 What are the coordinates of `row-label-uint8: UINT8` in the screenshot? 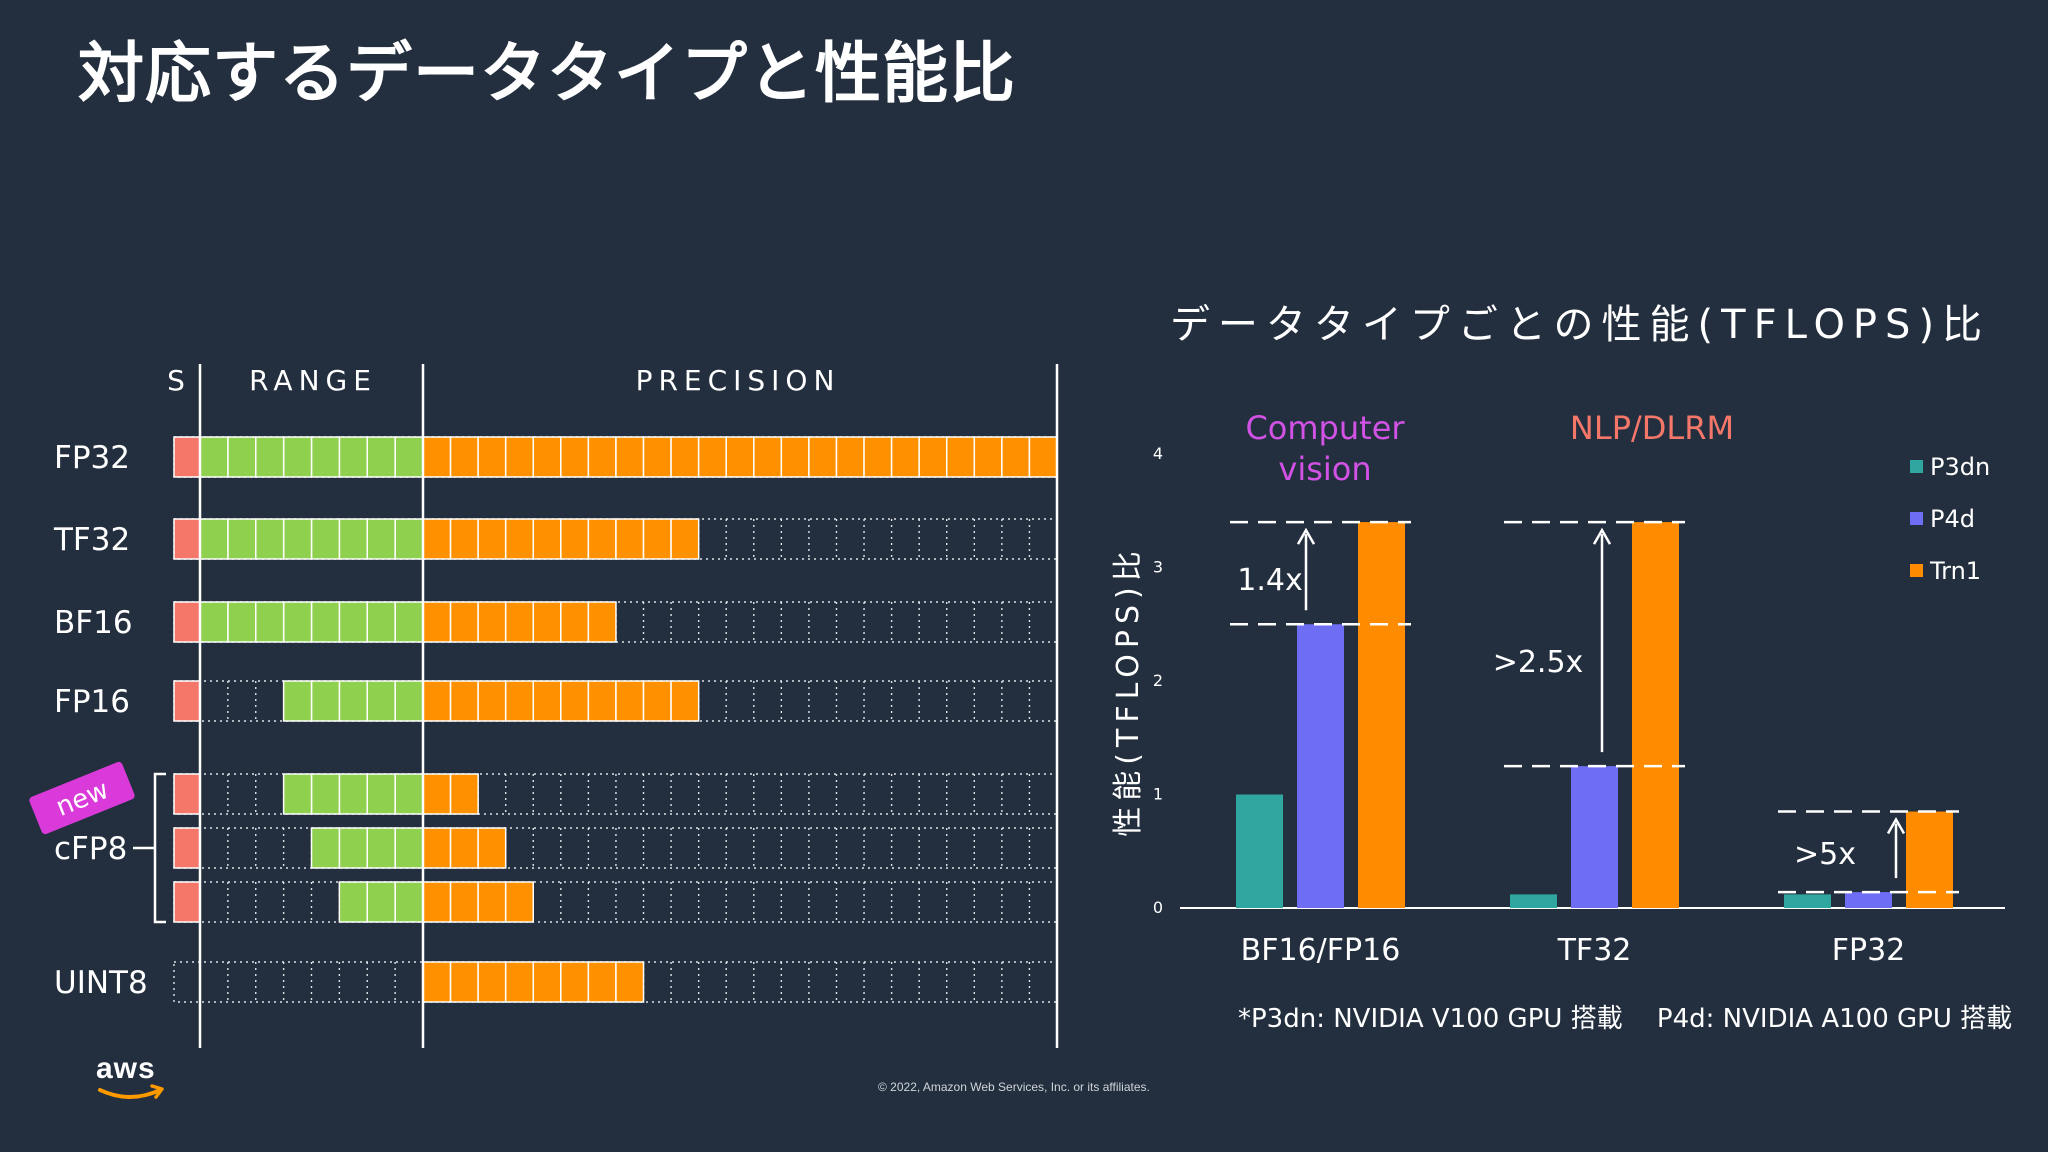 It's located at (101, 983).